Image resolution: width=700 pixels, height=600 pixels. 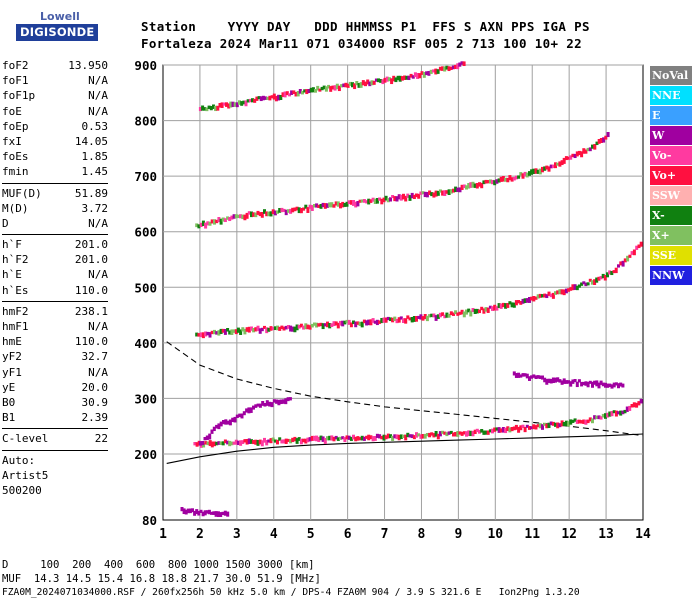 What do you see at coordinates (55, 402) in the screenshot?
I see `parameter-row: B0 30.9` at bounding box center [55, 402].